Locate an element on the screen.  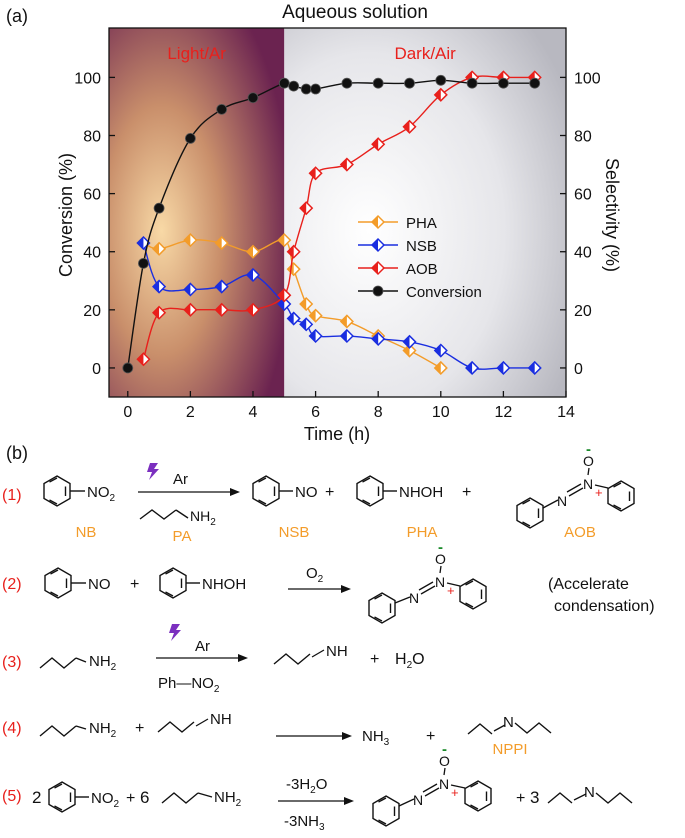
nsb-label: NSB is located at coordinates (294, 532).